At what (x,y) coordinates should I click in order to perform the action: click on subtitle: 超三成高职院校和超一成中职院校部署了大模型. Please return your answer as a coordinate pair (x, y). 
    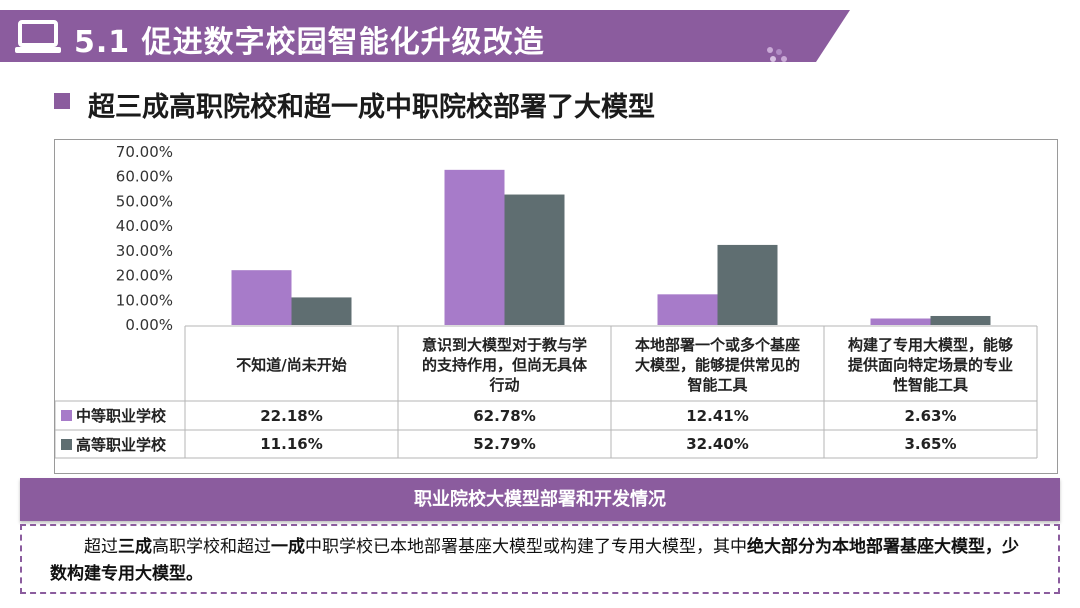
    Looking at the image, I should click on (371, 107).